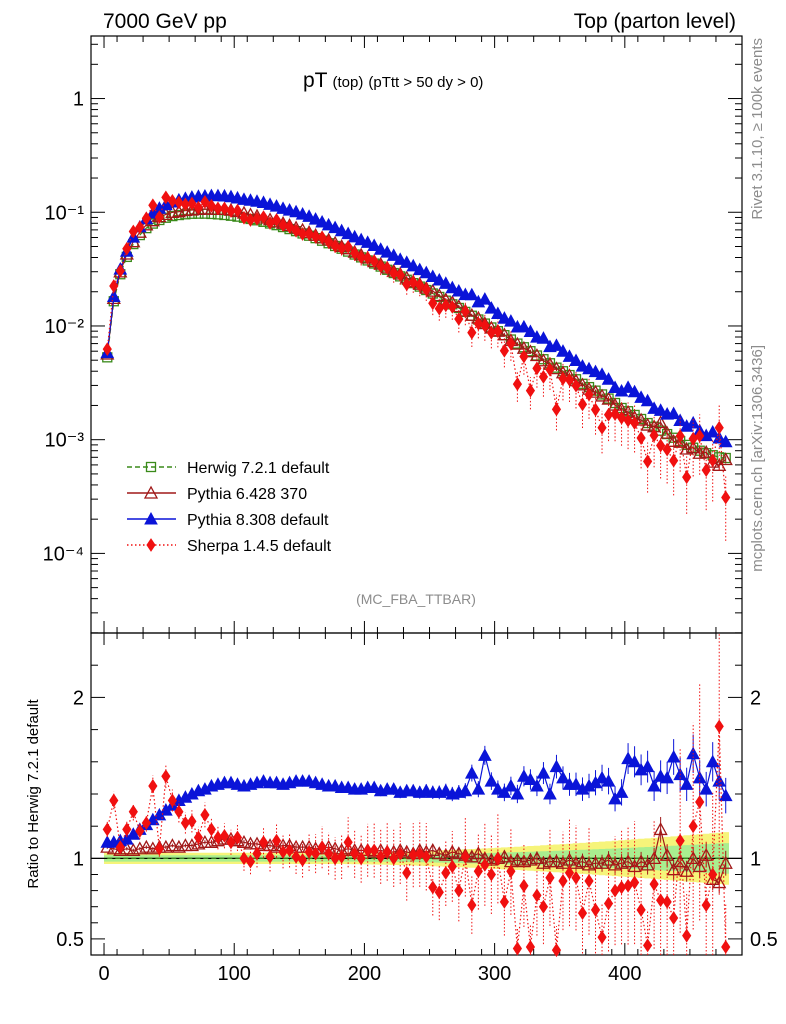  What do you see at coordinates (258, 468) in the screenshot?
I see `legend-label: Herwig 7.2.1 default` at bounding box center [258, 468].